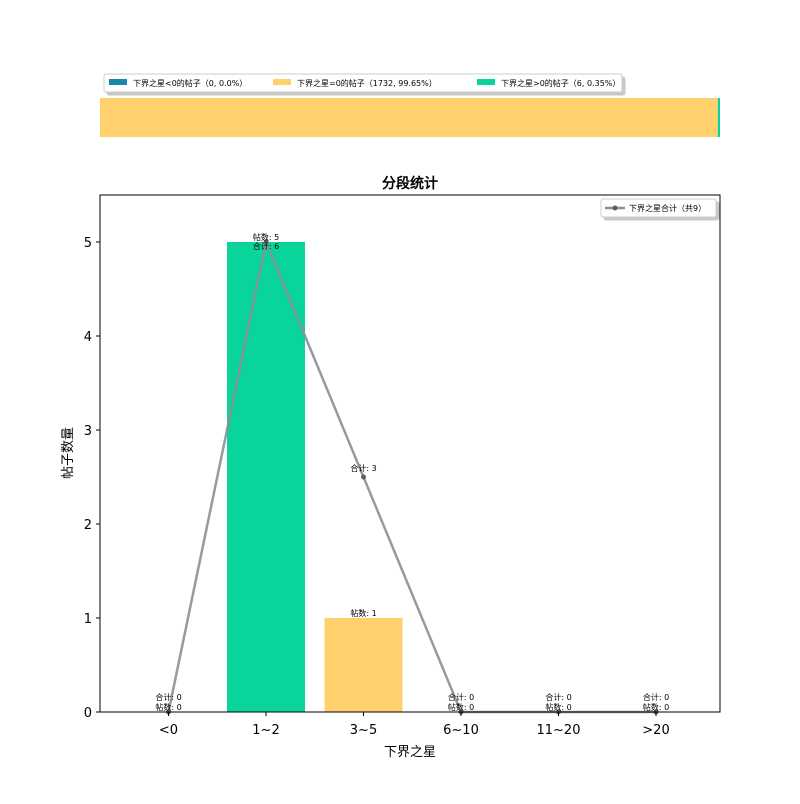 The width and height of the screenshot is (800, 804). Describe the element at coordinates (667, 208) in the screenshot. I see `series-legend-label: 下界之星合计（共9）` at that location.